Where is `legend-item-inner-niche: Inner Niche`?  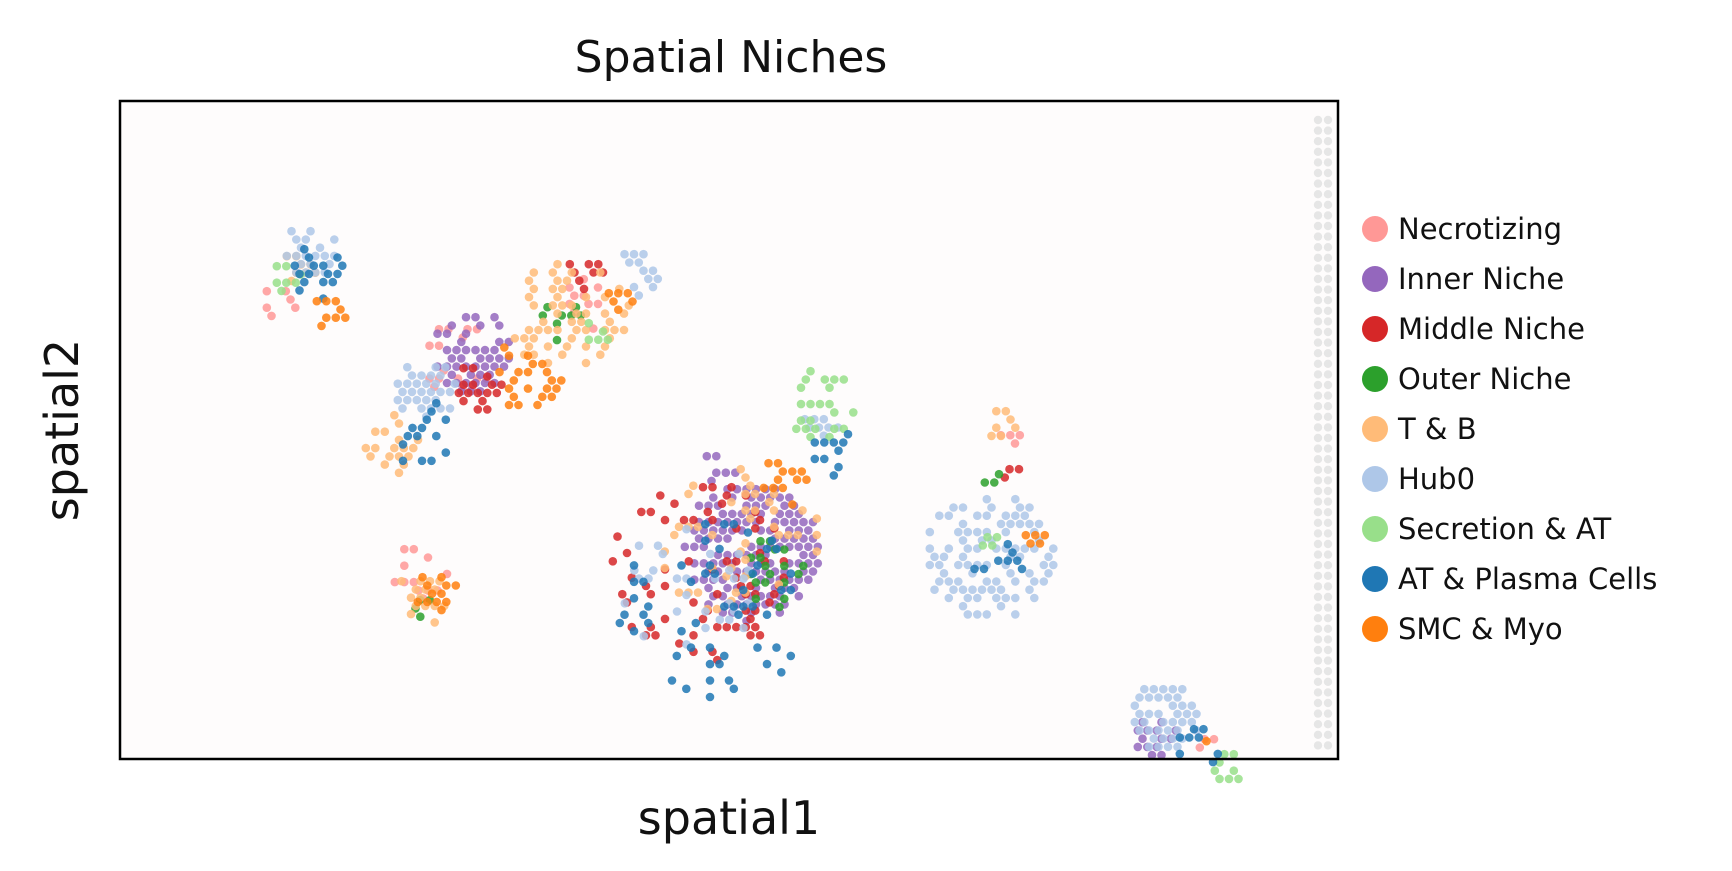
legend-item-inner-niche: Inner Niche is located at coordinates (1463, 279).